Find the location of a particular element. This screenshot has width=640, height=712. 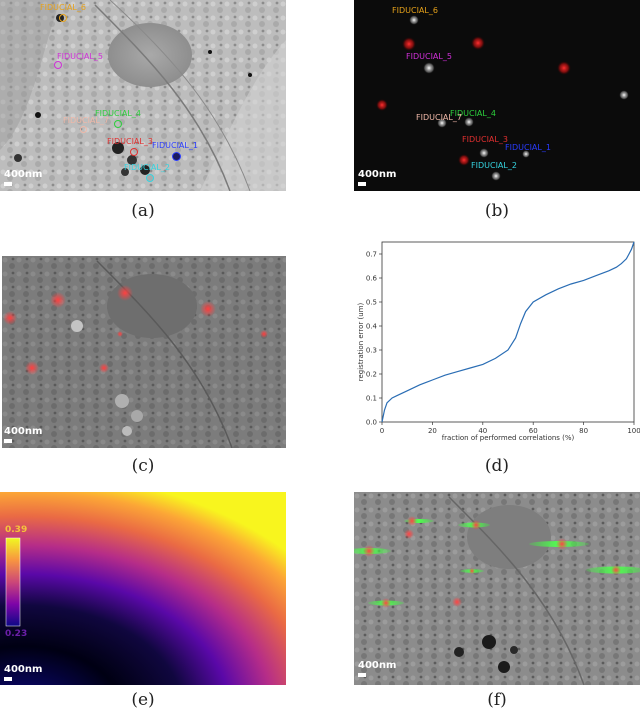

scale-bar-line-a is located at coordinates (8, 184).